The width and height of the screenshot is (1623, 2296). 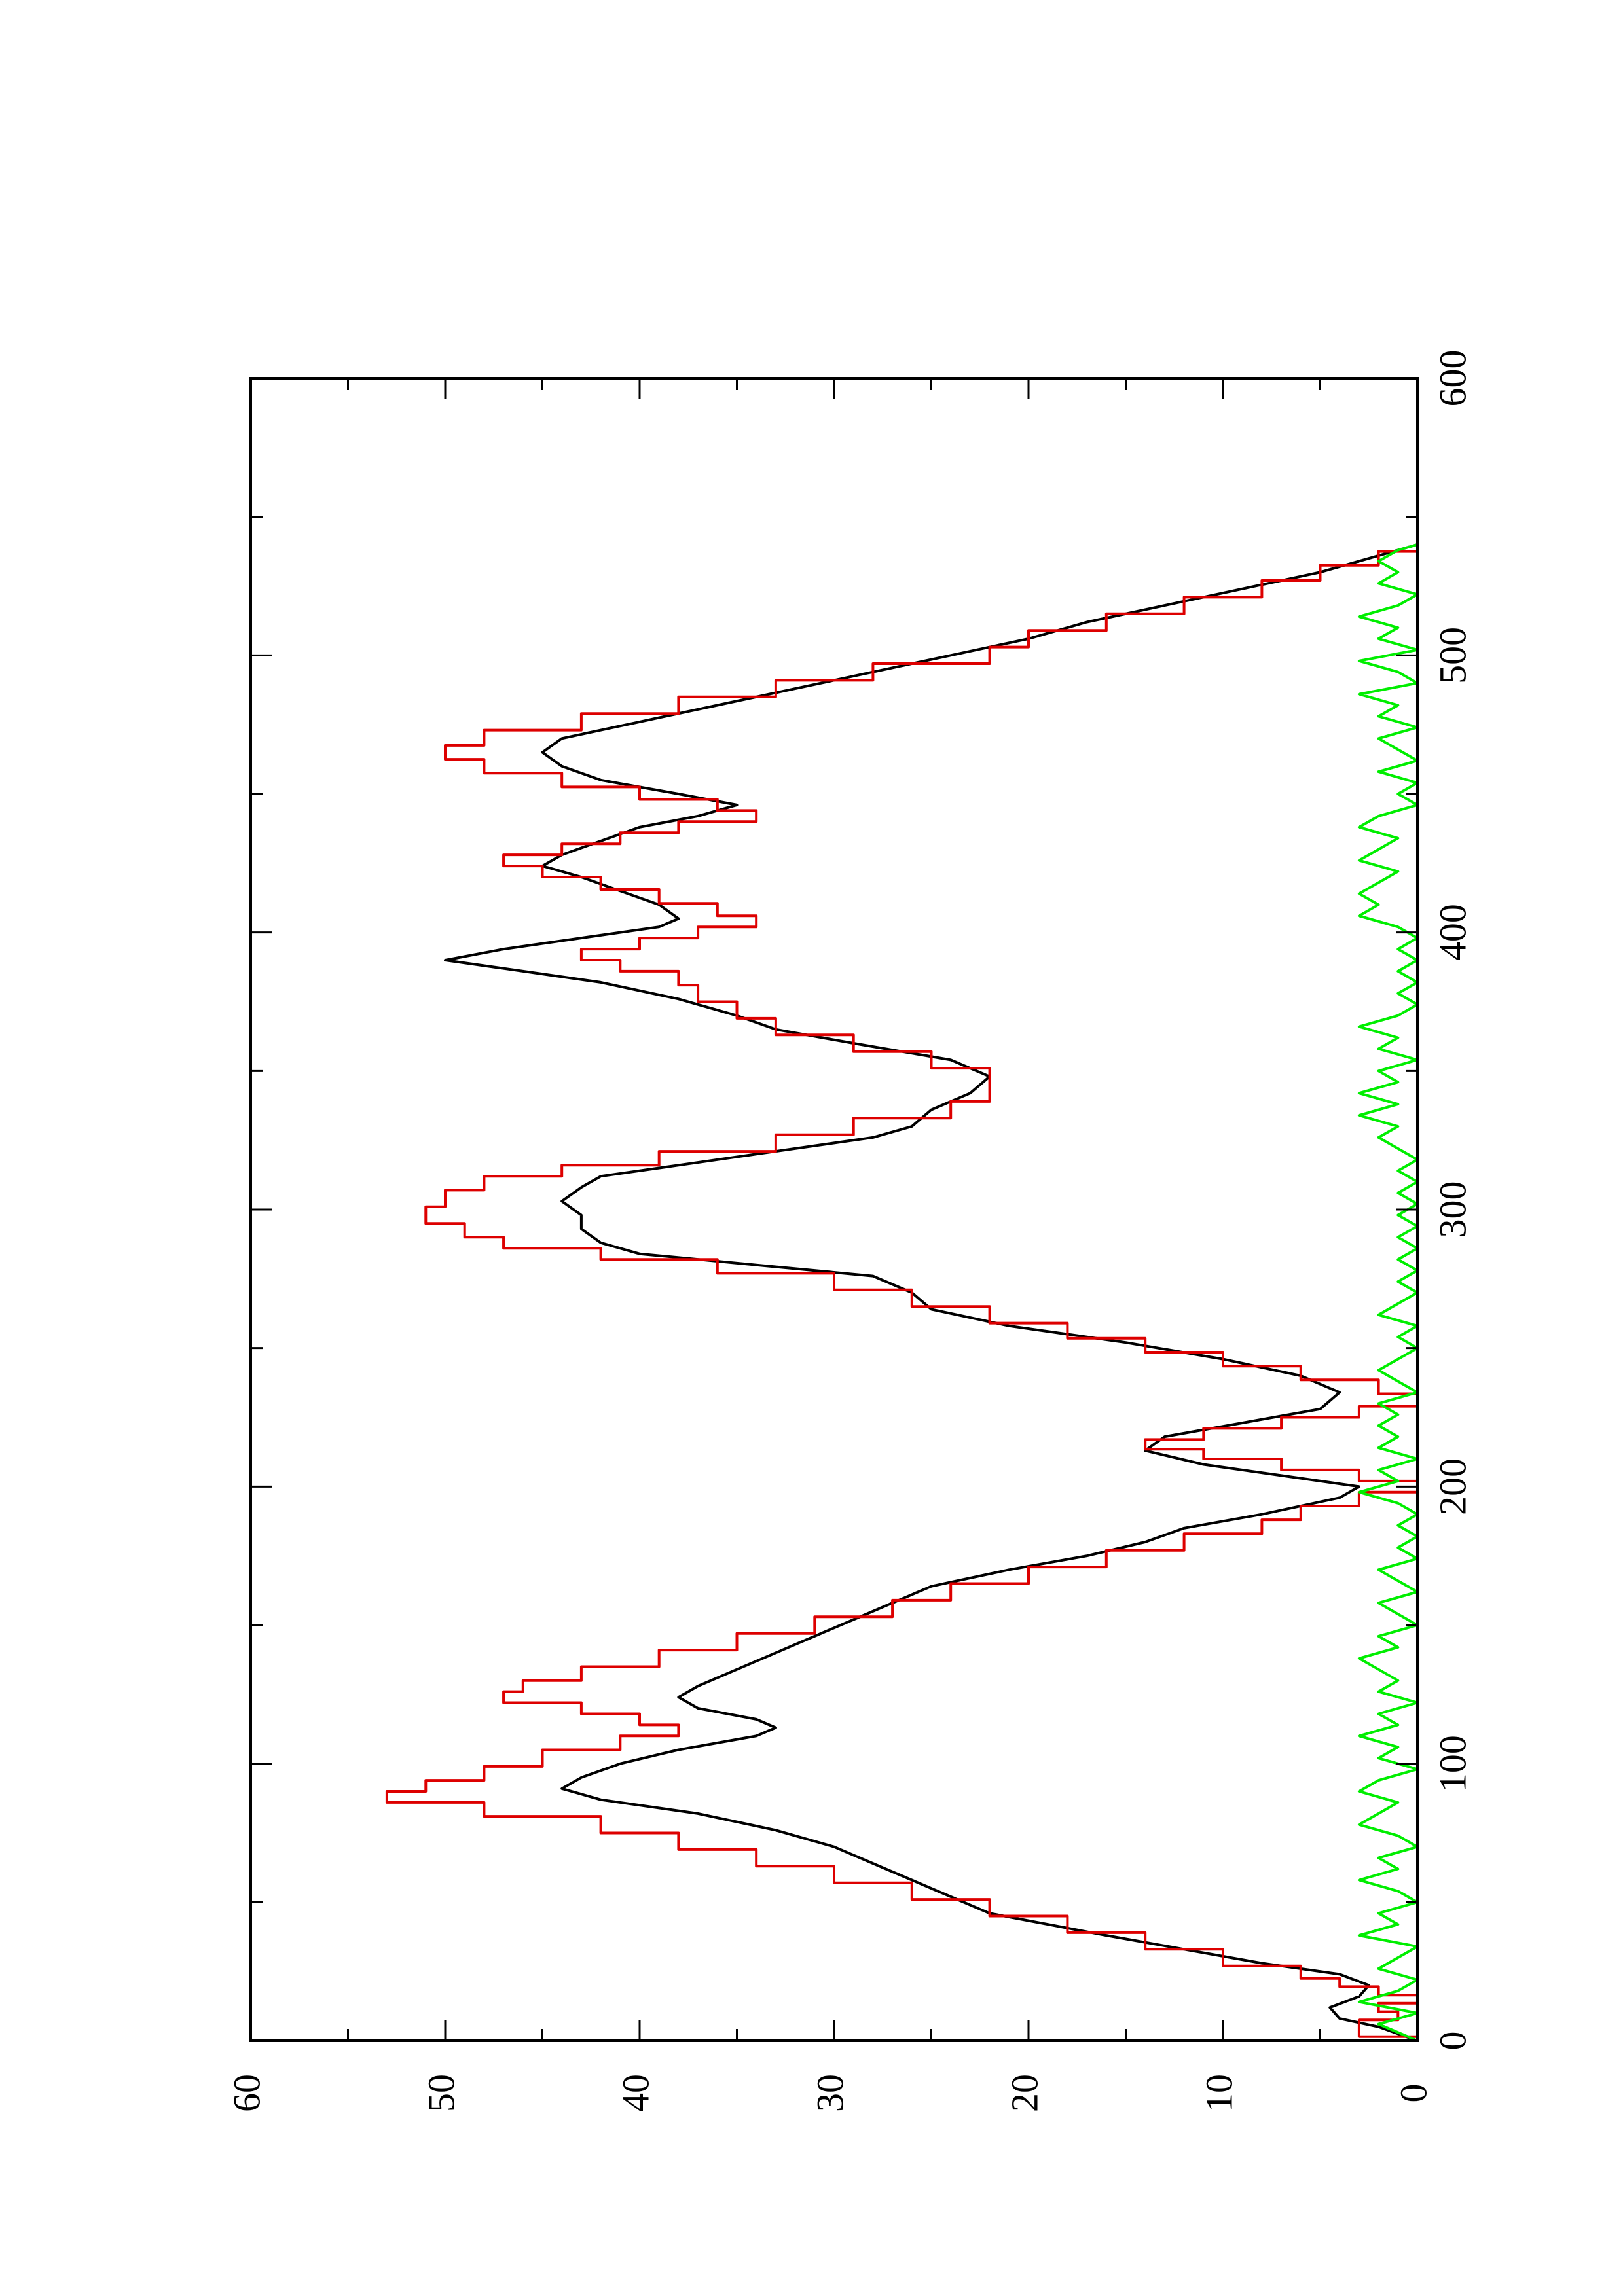 What do you see at coordinates (246, 2093) in the screenshot?
I see `y-tick-label: 60` at bounding box center [246, 2093].